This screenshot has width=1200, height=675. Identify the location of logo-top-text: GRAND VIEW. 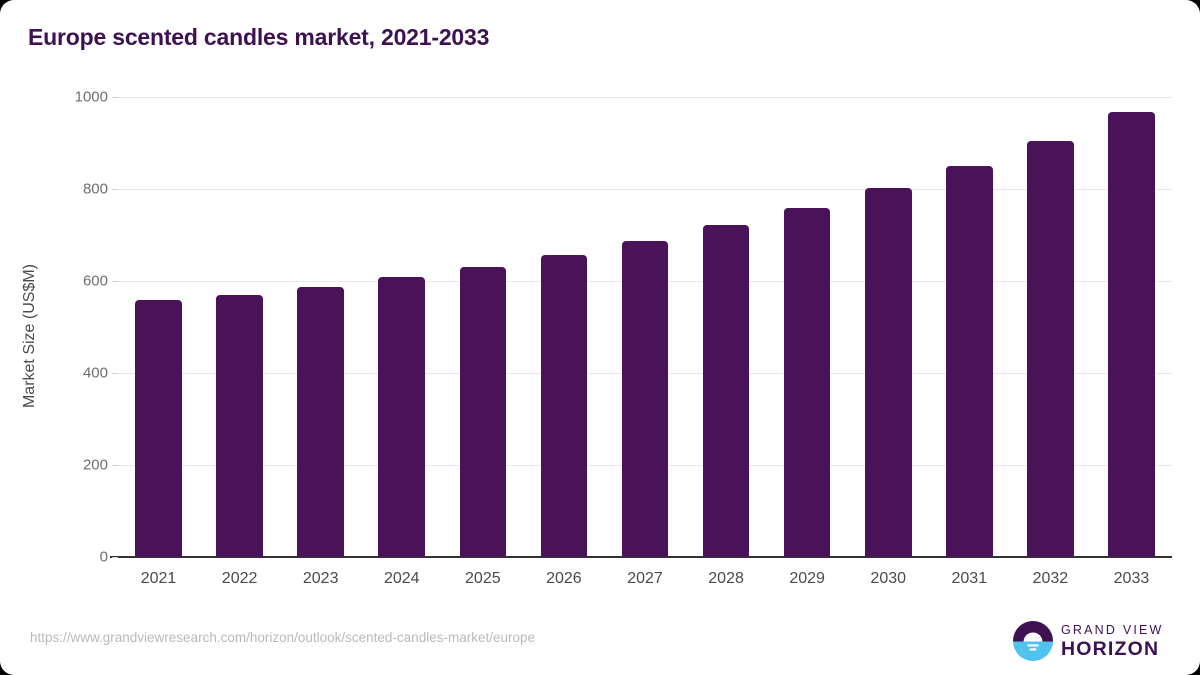
(1112, 630).